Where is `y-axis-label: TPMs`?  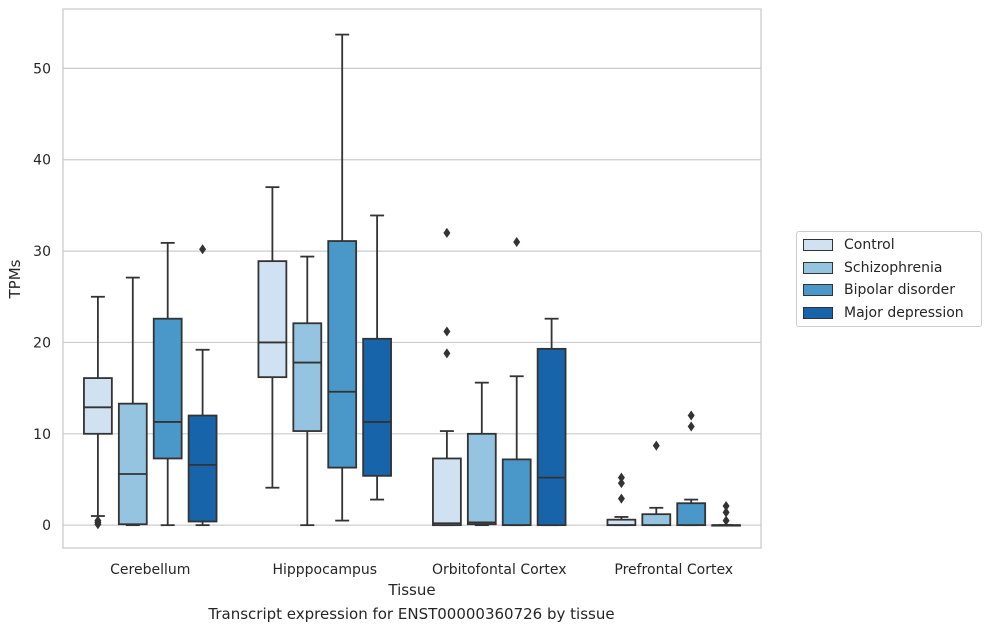
y-axis-label: TPMs is located at coordinates (15, 279).